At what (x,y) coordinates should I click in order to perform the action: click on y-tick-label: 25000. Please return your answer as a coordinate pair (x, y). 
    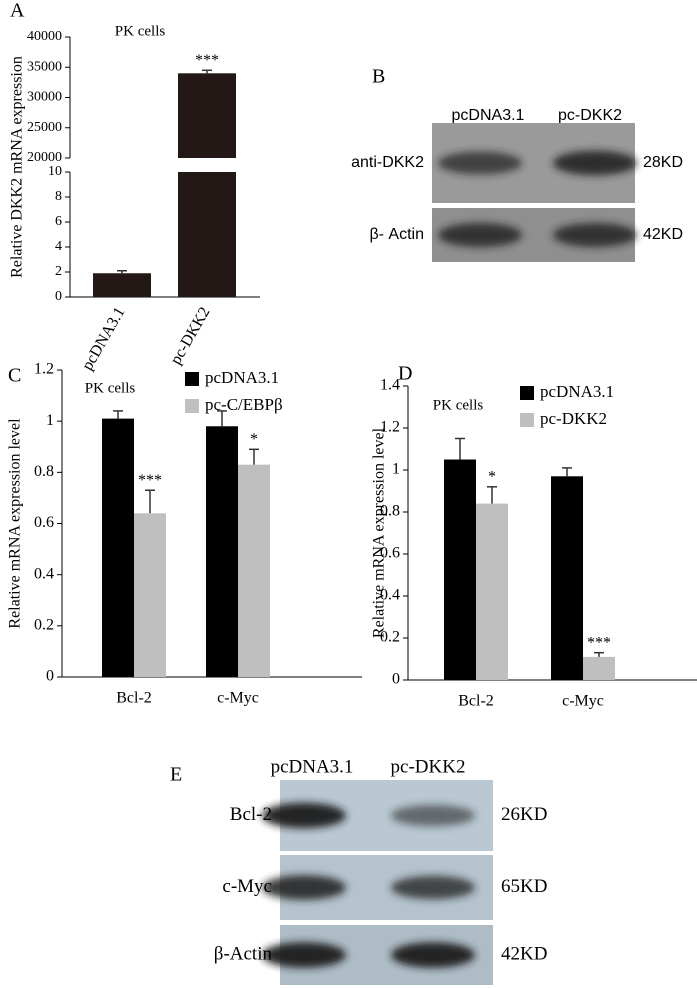
    Looking at the image, I should click on (44, 127).